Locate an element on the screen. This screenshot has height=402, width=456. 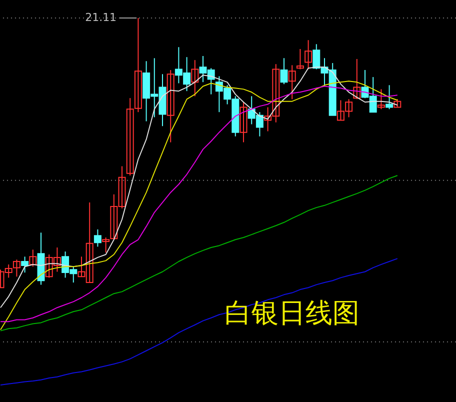
annotation: 21.11 is located at coordinates (101, 17).